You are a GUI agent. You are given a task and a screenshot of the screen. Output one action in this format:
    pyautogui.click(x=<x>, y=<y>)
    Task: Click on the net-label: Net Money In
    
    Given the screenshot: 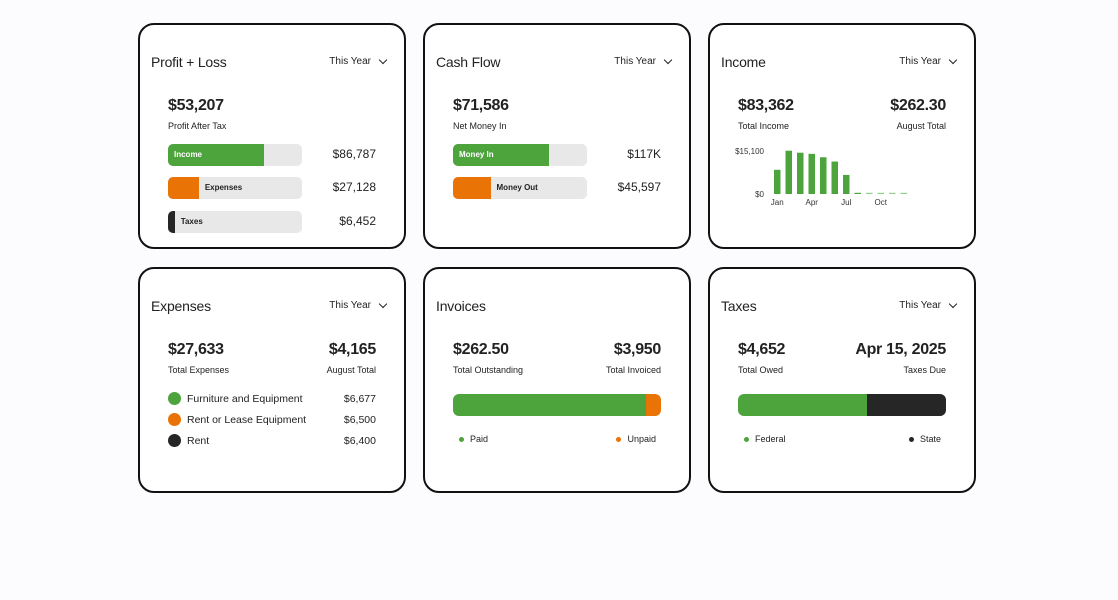 What is the action you would take?
    pyautogui.click(x=480, y=126)
    